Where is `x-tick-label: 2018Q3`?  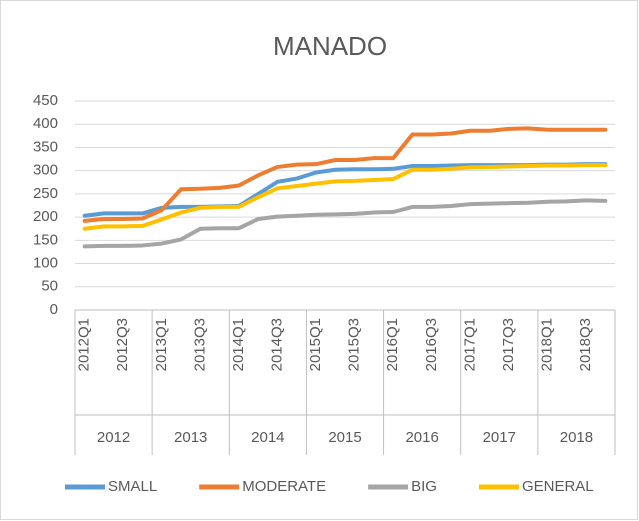 x-tick-label: 2018Q3 is located at coordinates (585, 344).